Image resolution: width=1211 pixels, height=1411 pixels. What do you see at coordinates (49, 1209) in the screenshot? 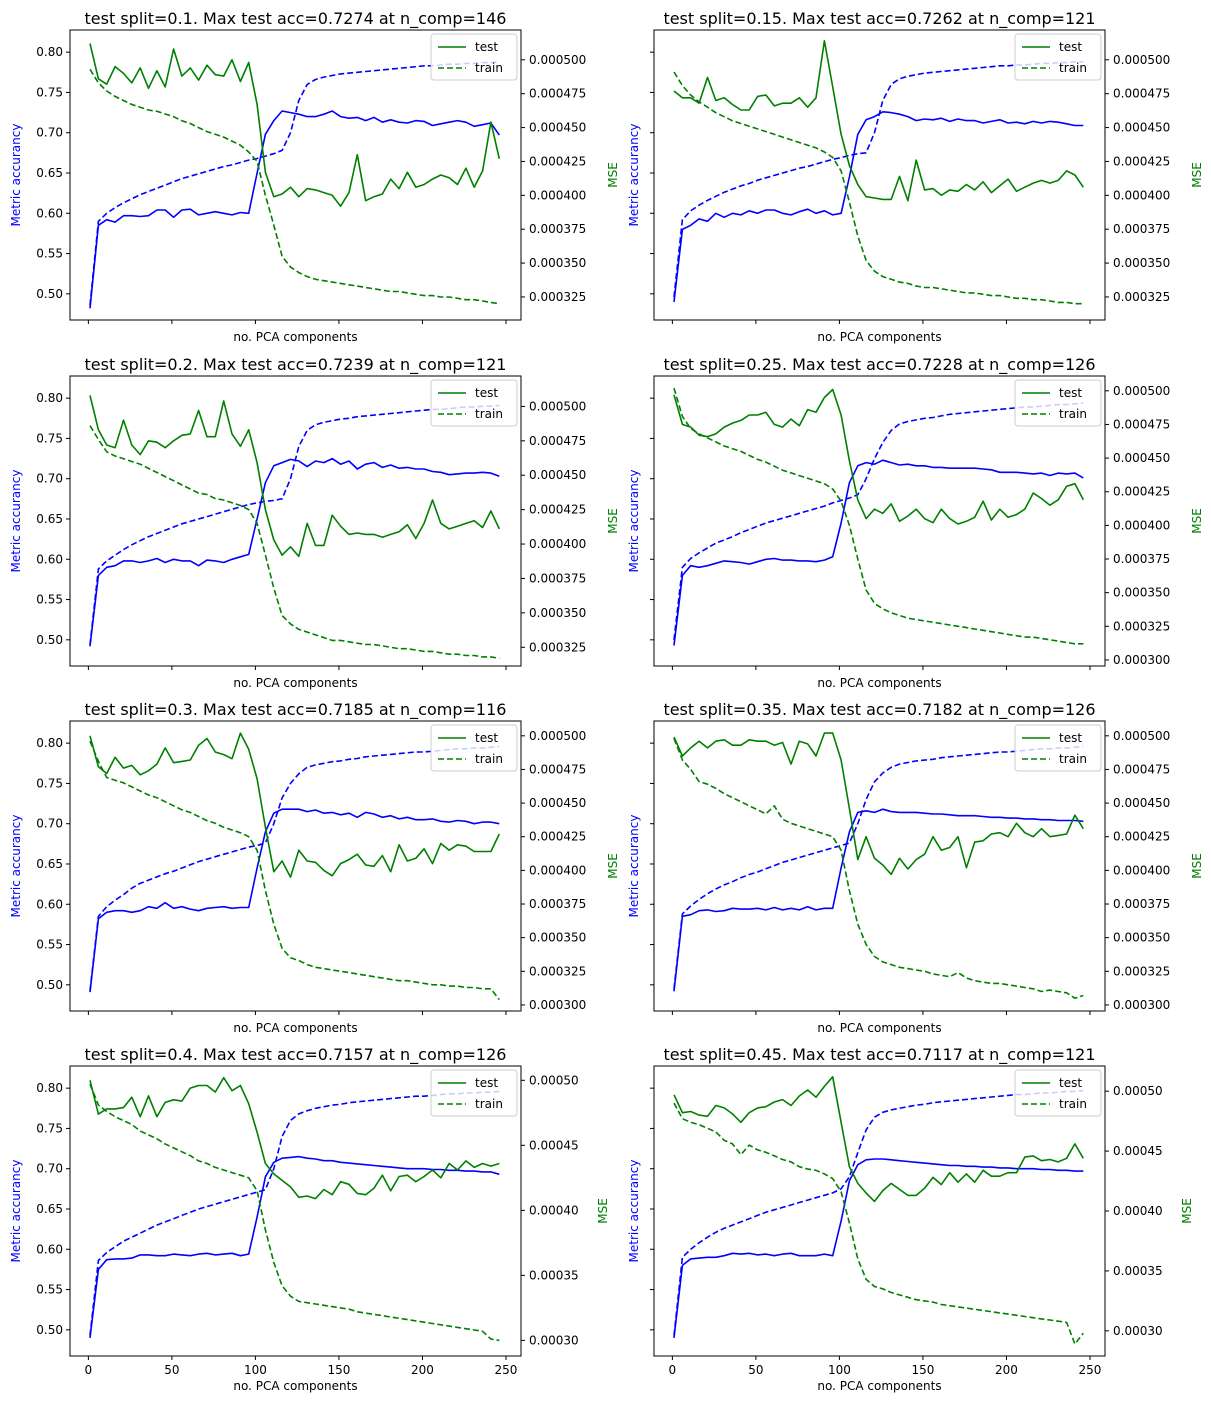
I see `y-left-tick-label: 0.65` at bounding box center [49, 1209].